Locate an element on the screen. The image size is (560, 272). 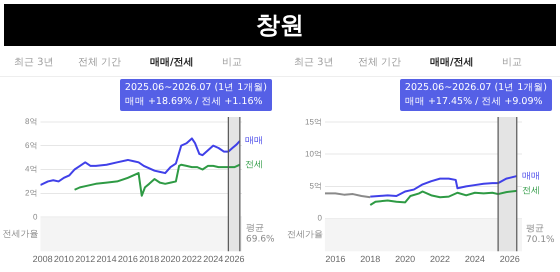
y-tick-label: 2억 is located at coordinates (31, 193).